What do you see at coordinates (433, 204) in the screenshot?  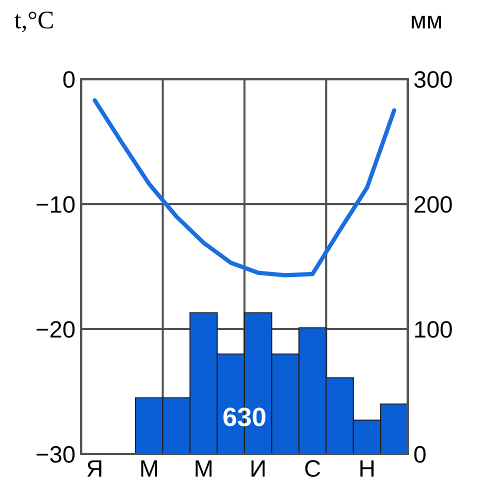 I see `y2-tick-label: 200` at bounding box center [433, 204].